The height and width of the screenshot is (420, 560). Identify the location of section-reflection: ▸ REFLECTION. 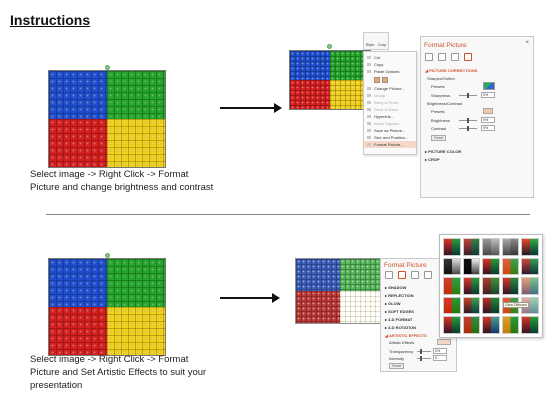
(399, 295).